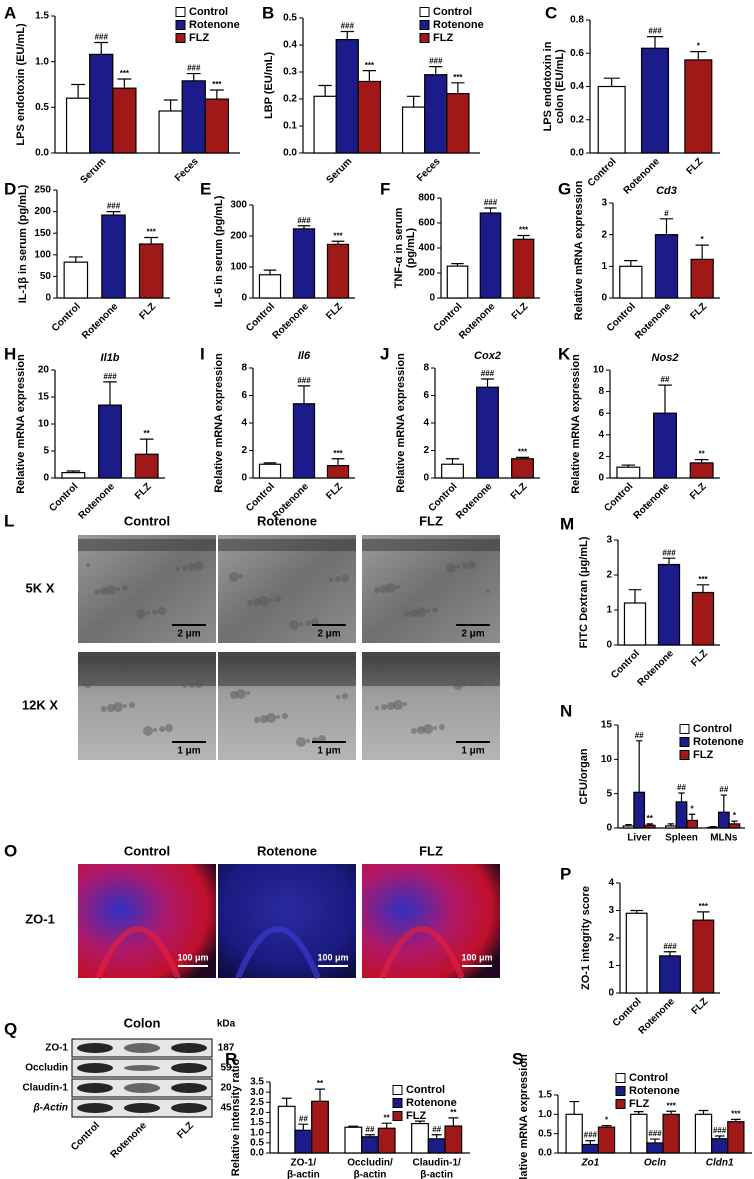 Image resolution: width=754 pixels, height=1179 pixels. I want to click on x-tick-label: MLNs, so click(724, 838).